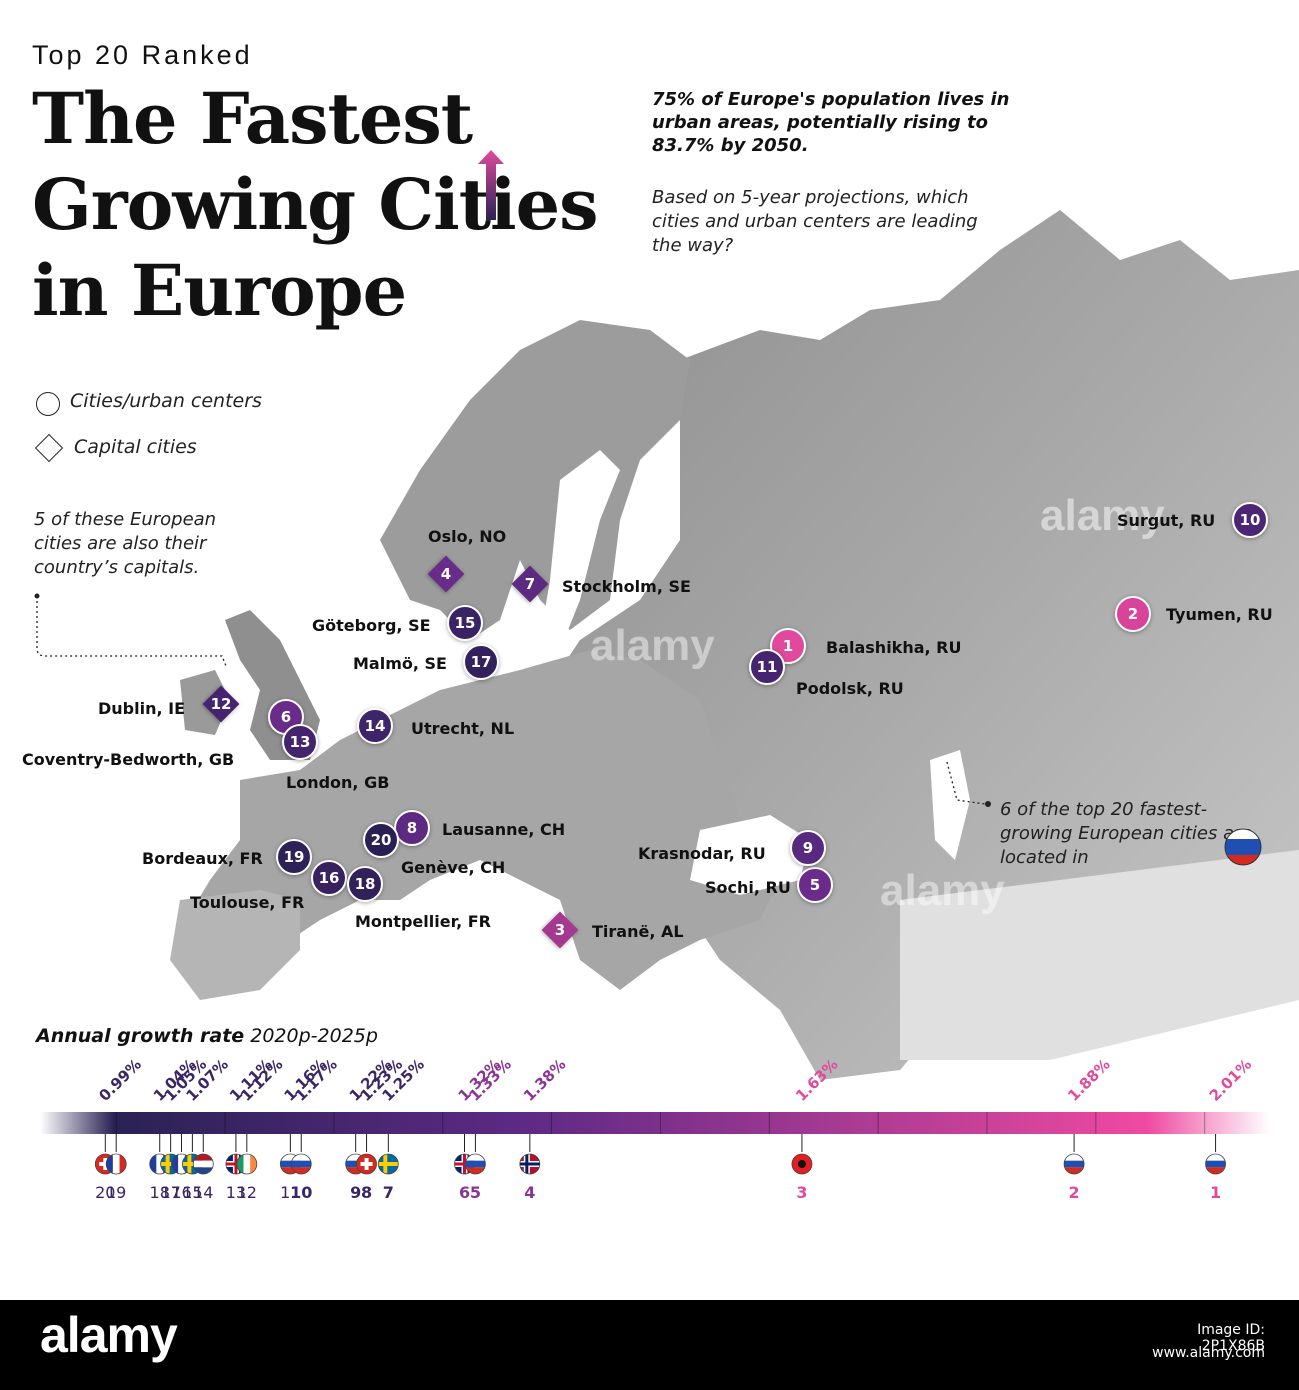 Image resolution: width=1299 pixels, height=1390 pixels. Describe the element at coordinates (626, 586) in the screenshot. I see `city-label: Stockholm, SE` at that location.